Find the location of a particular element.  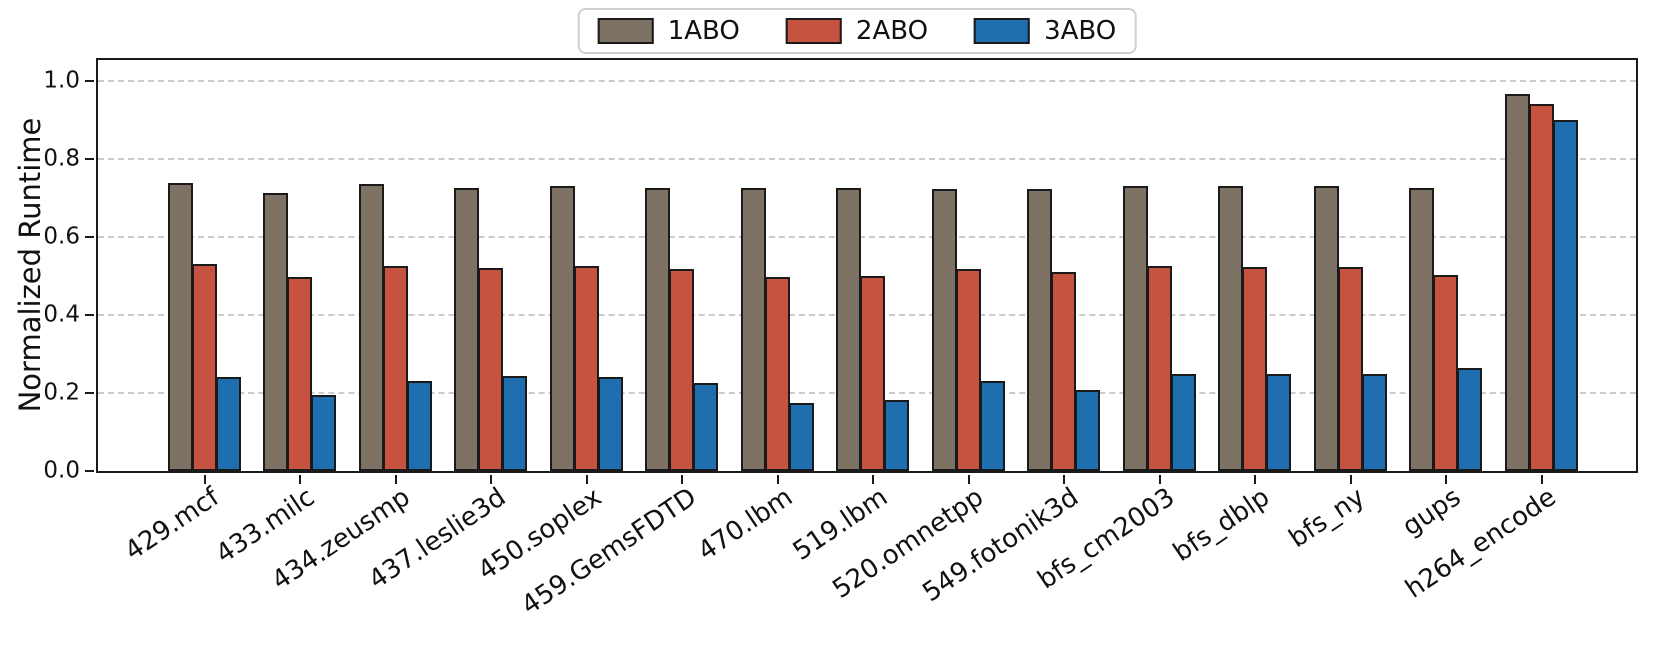

bar-1abo-549.fotonik3d is located at coordinates (1039, 329).